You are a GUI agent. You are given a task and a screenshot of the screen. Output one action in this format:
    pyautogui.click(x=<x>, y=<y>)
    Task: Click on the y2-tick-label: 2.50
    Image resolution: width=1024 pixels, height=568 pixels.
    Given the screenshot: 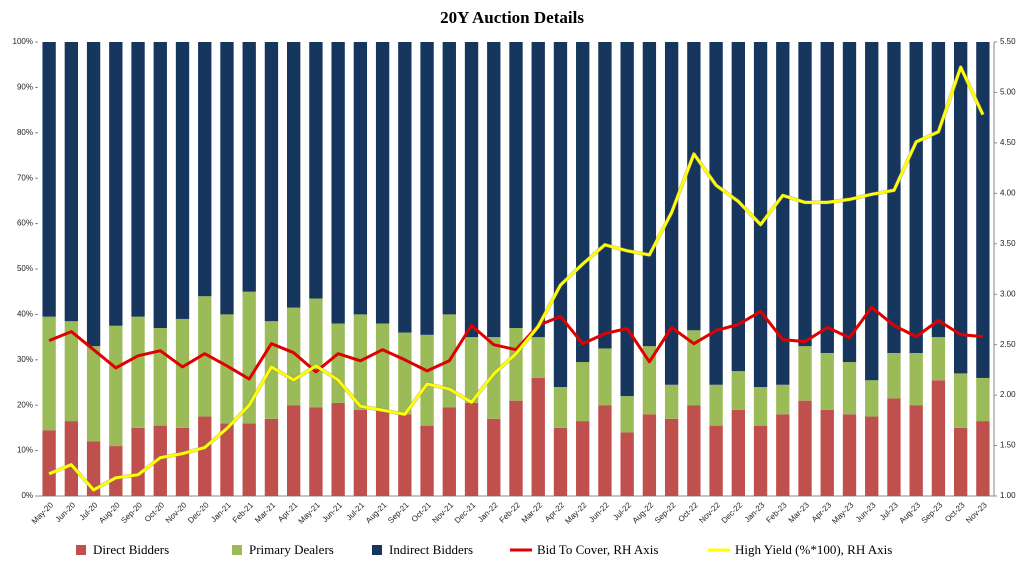 What is the action you would take?
    pyautogui.click(x=1008, y=344)
    